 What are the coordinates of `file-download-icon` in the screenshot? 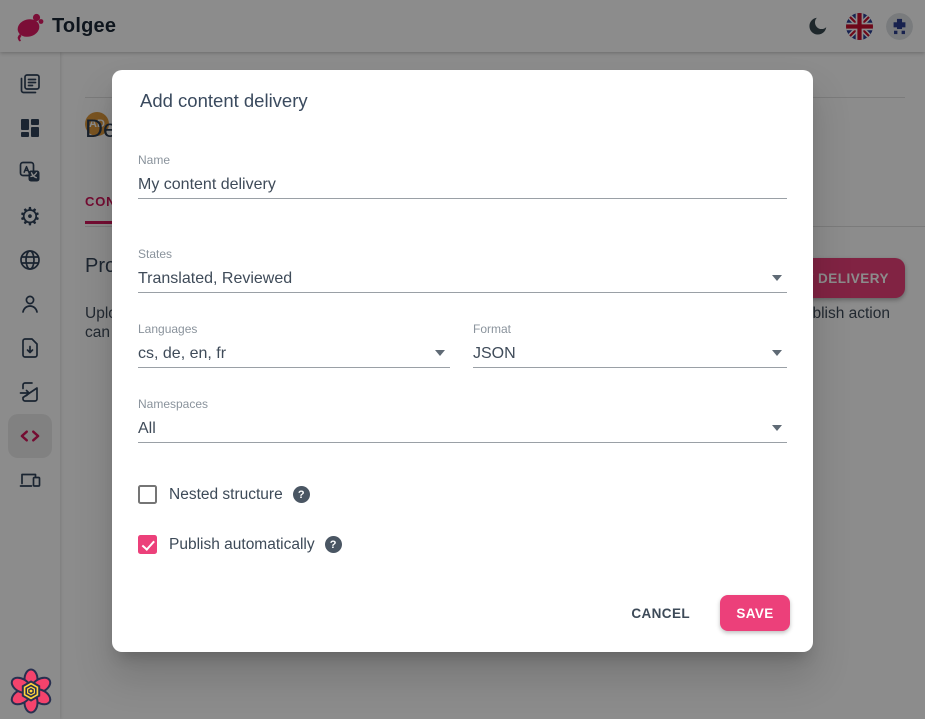 It's located at (30, 348).